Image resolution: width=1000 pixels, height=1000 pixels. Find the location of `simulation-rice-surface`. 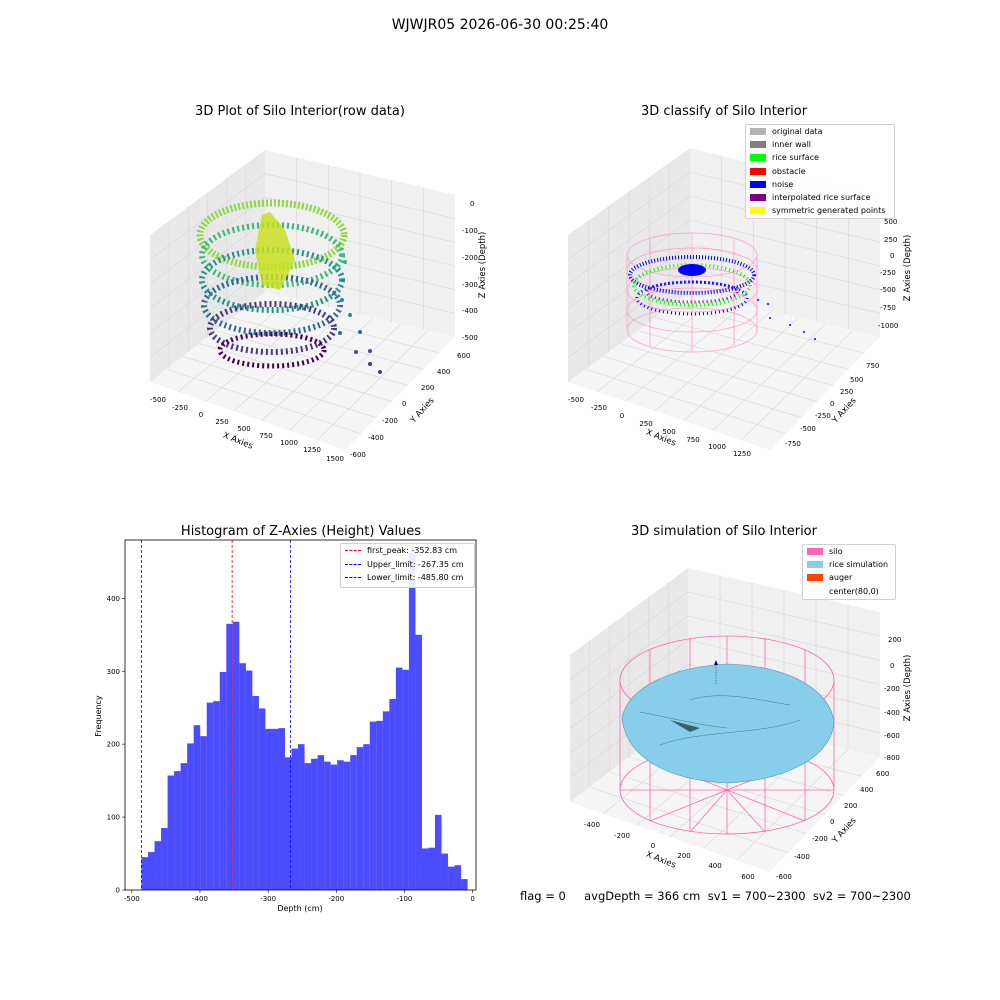

simulation-rice-surface is located at coordinates (728, 723).